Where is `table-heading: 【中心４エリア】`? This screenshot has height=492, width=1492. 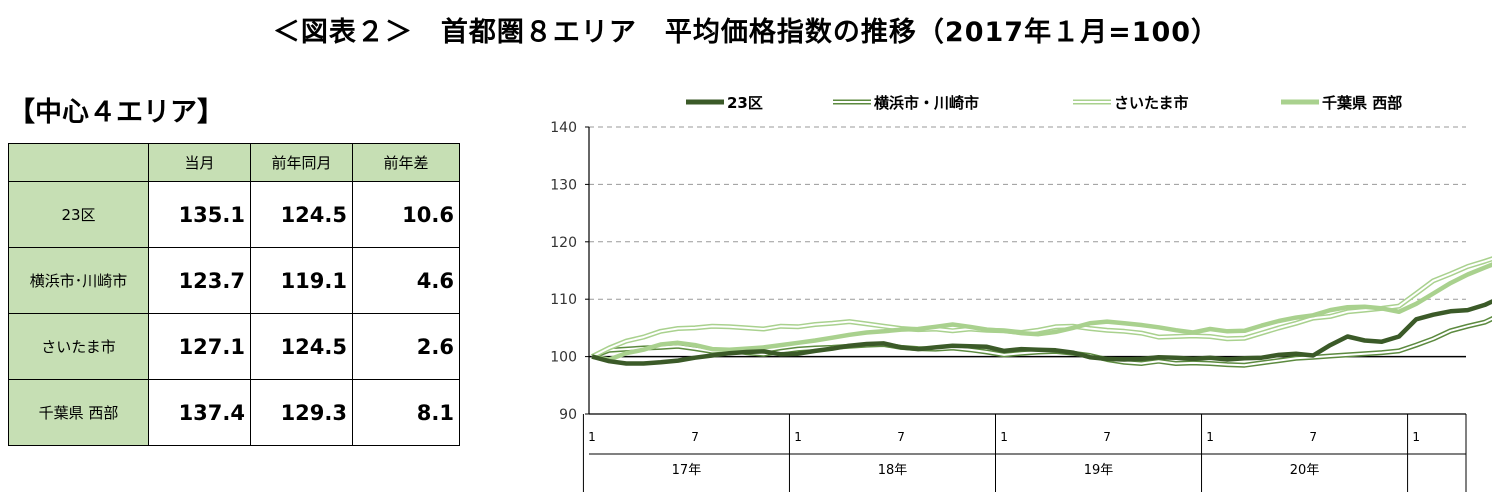 table-heading: 【中心４エリア】 is located at coordinates (116, 112).